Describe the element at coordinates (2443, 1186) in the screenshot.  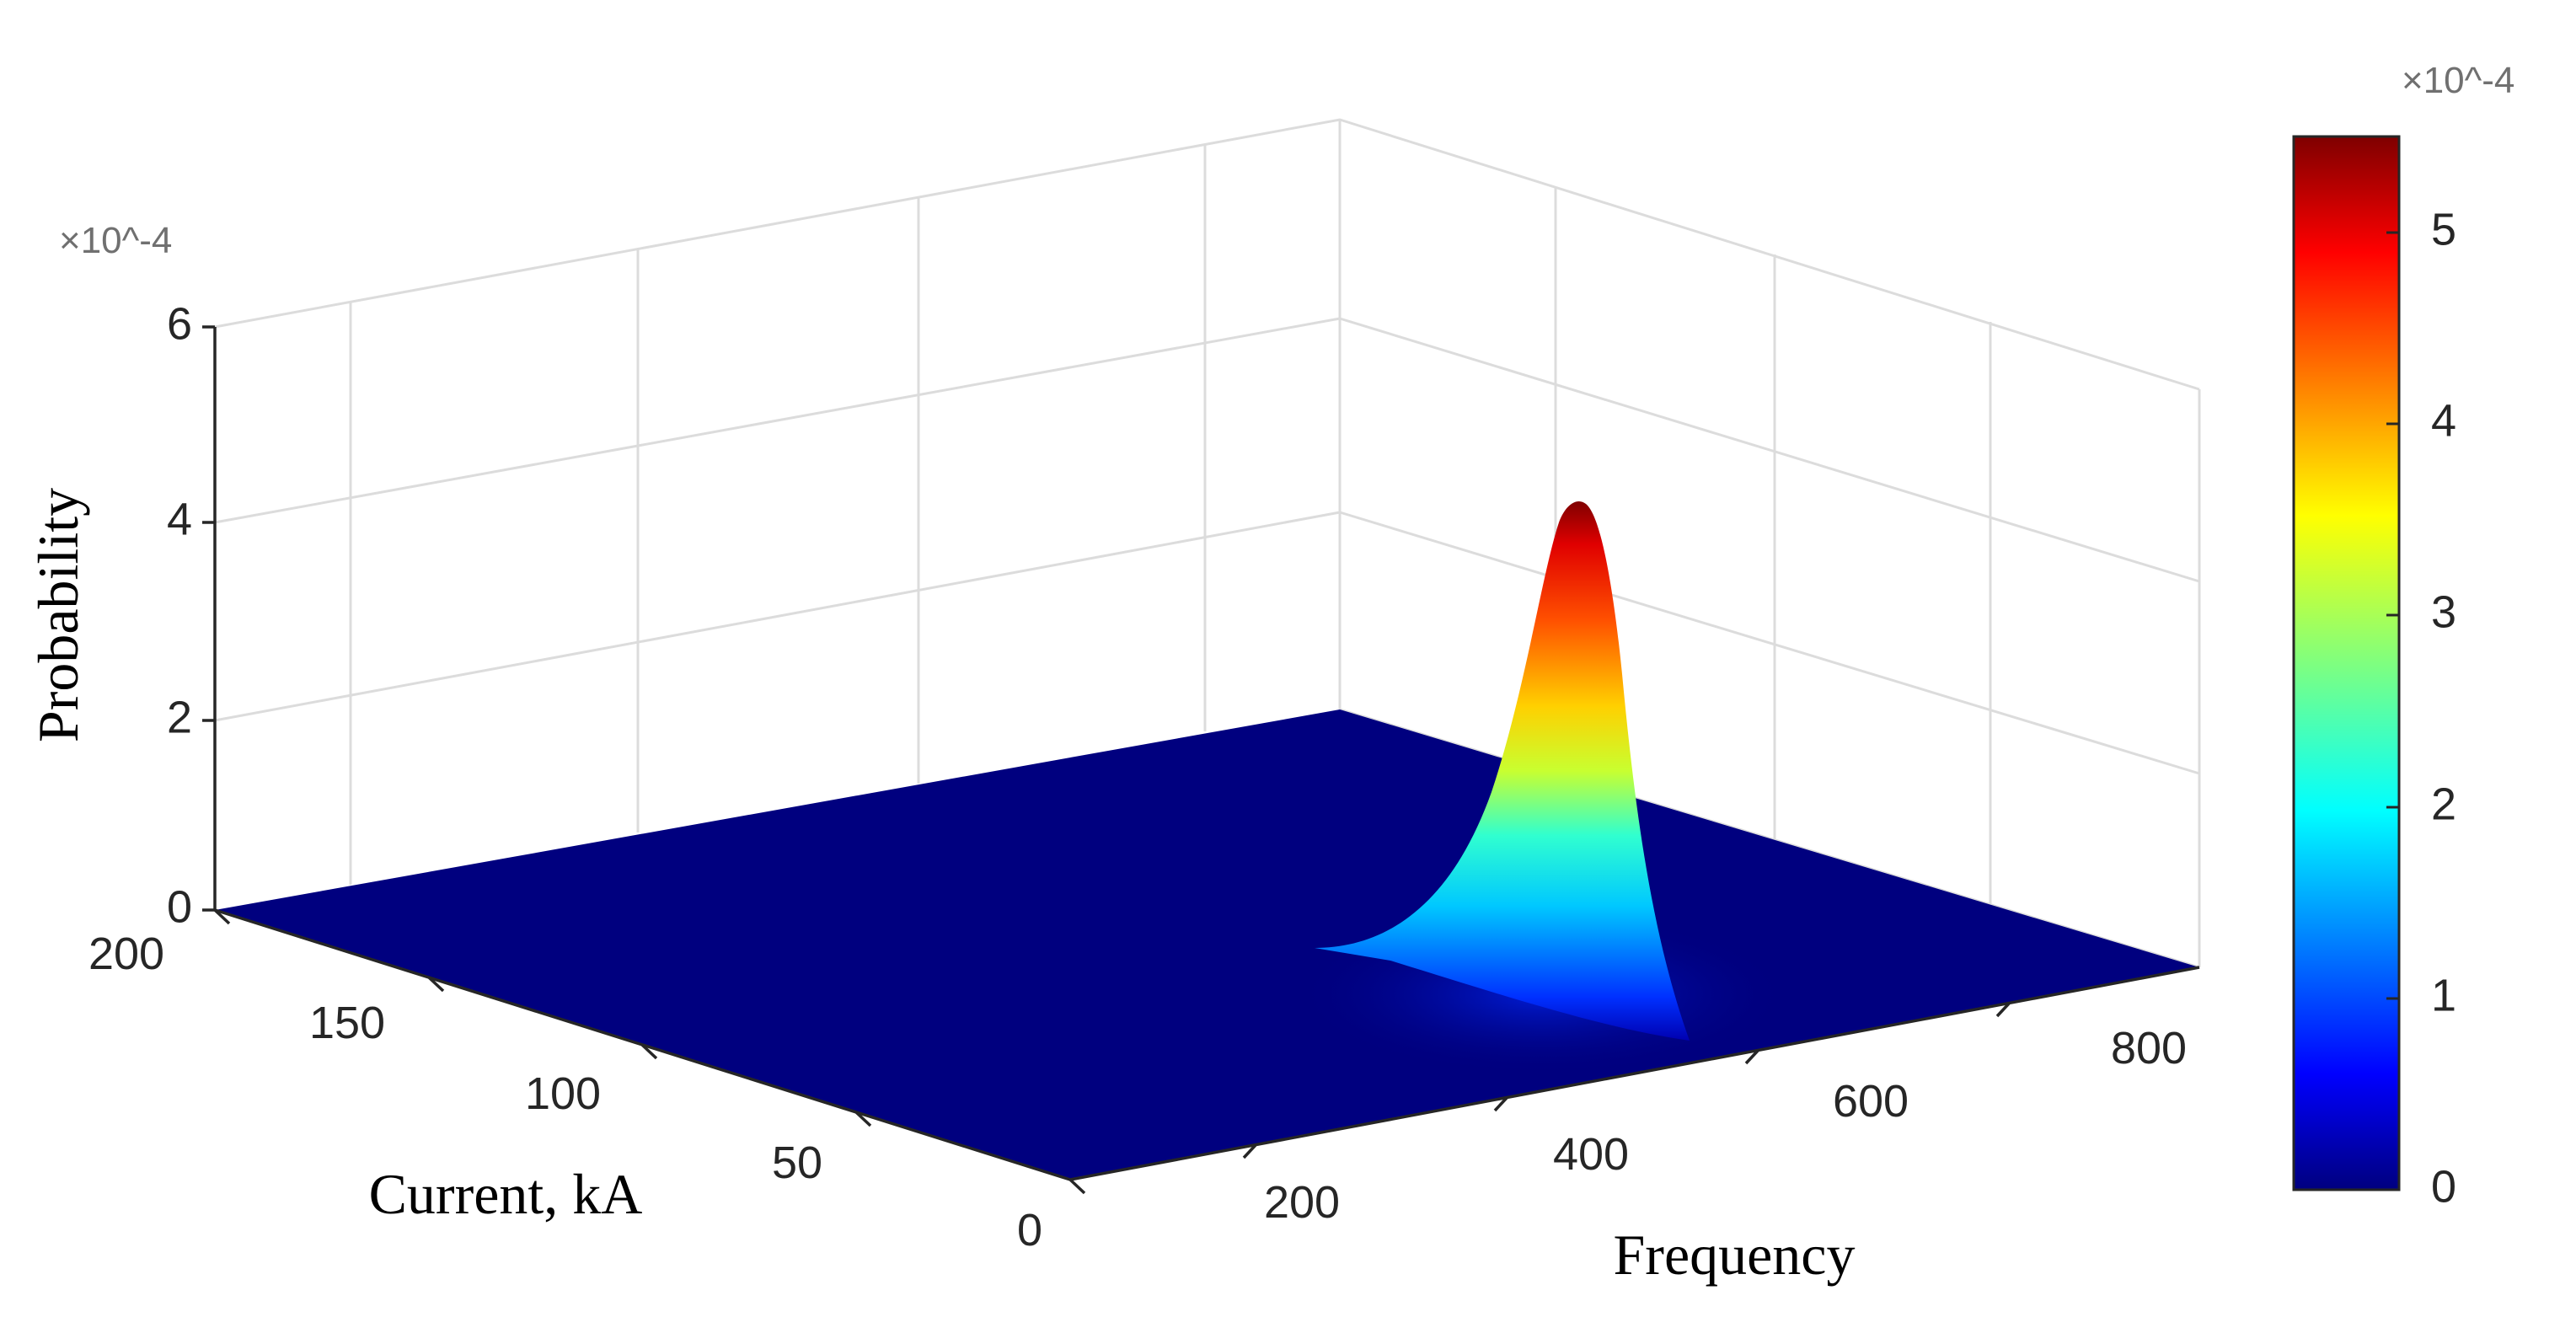
I see `colorbar-tick-label: 0` at that location.